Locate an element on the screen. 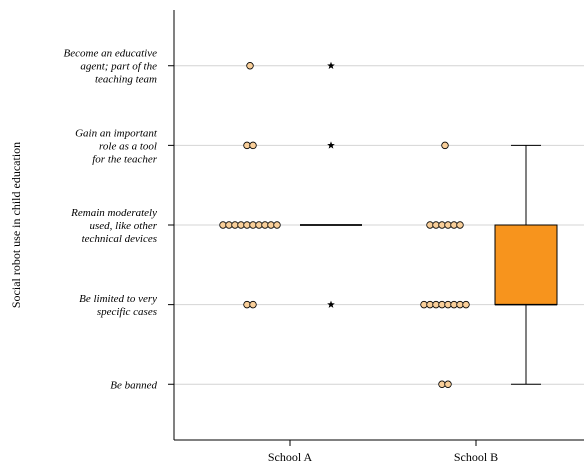 This screenshot has width=584, height=472. x-tick-label: School B is located at coordinates (476, 457).